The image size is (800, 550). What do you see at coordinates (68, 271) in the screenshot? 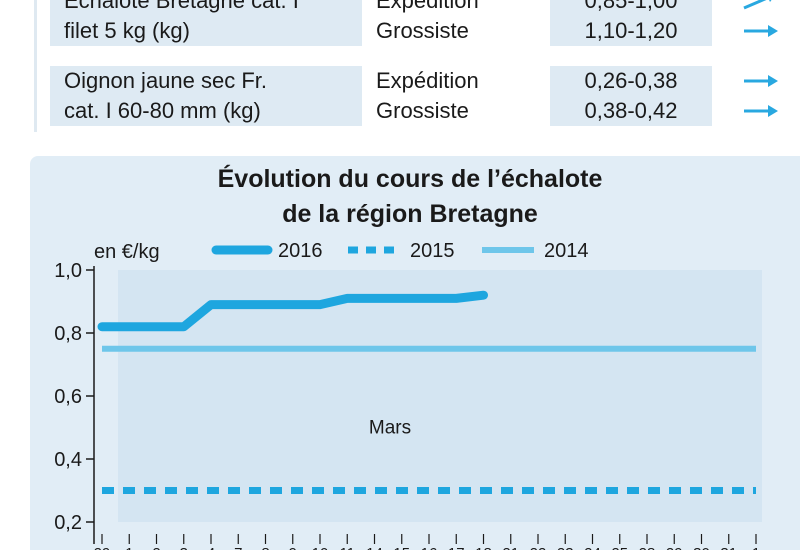
I see `y-tick-label: 1,0` at bounding box center [68, 271].